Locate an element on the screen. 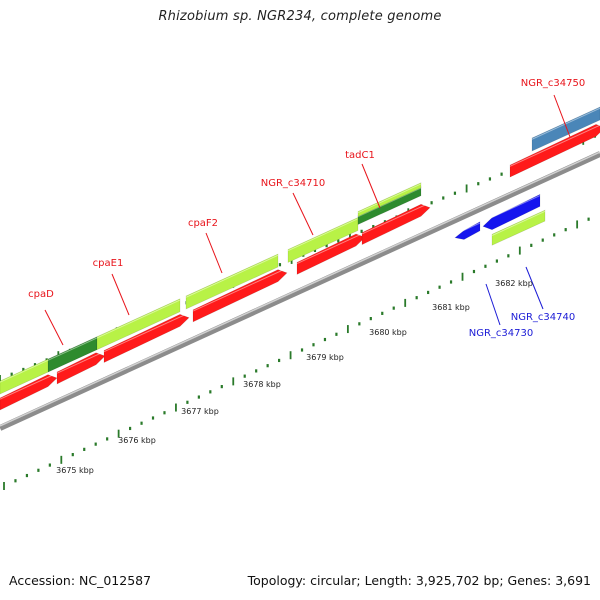  gene-tadC1-dark-shine is located at coordinates (389, 202).